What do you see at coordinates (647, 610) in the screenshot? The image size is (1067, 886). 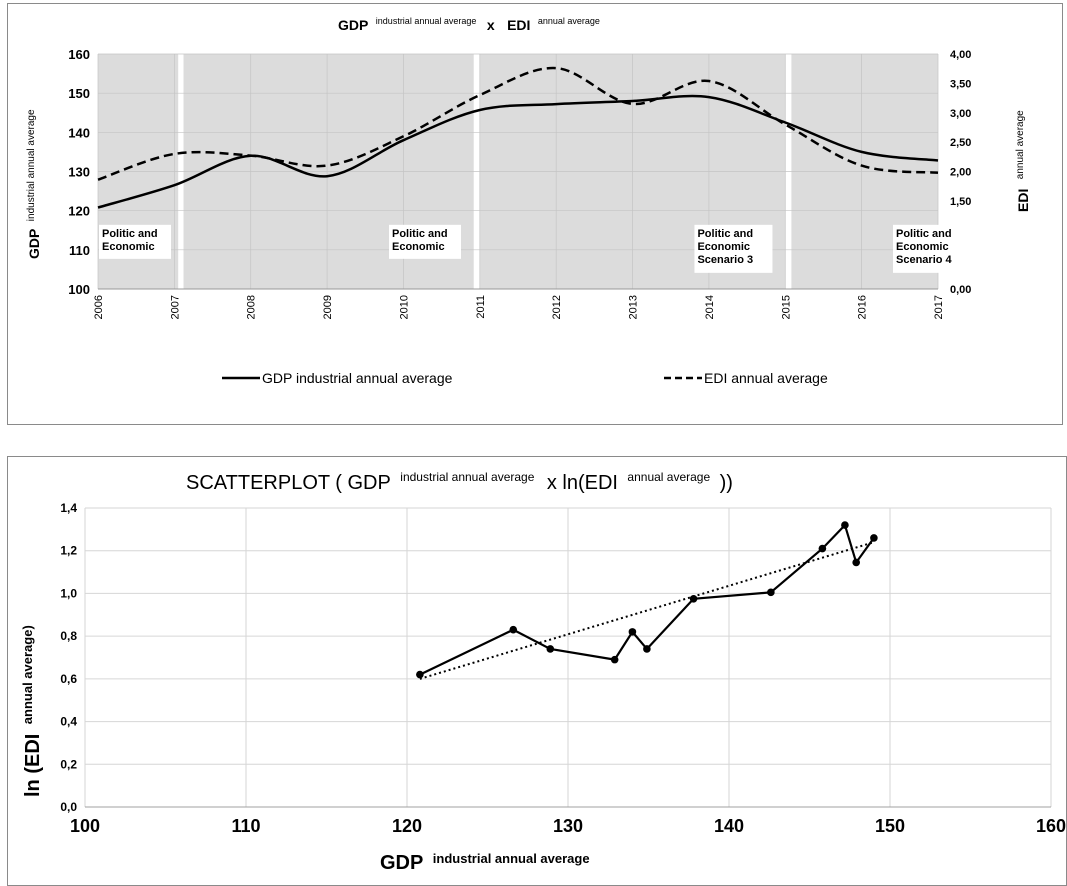 I see `trendline` at bounding box center [647, 610].